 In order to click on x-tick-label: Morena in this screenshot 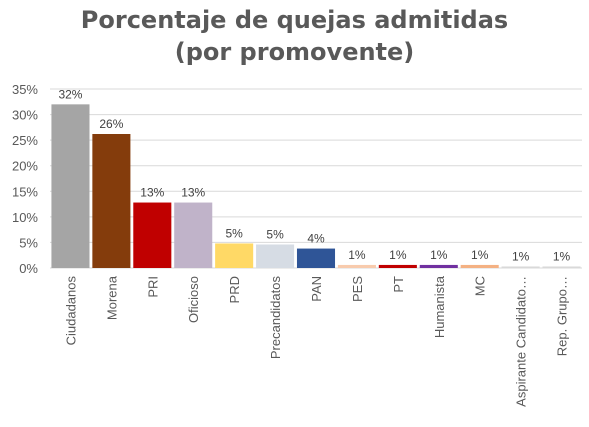, I will do `click(111, 297)`.